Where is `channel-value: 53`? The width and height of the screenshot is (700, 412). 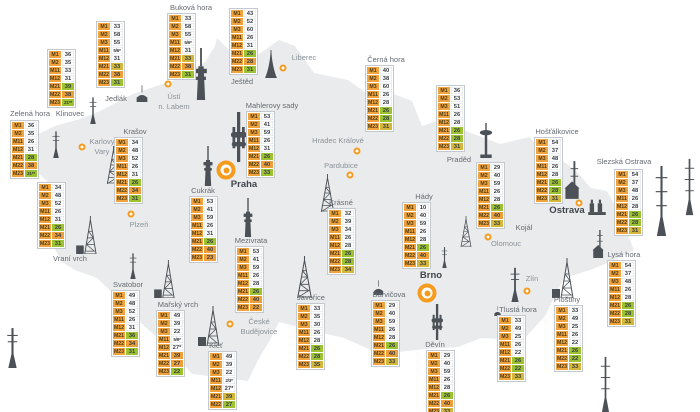
channel-value: 53 is located at coordinates (210, 201).